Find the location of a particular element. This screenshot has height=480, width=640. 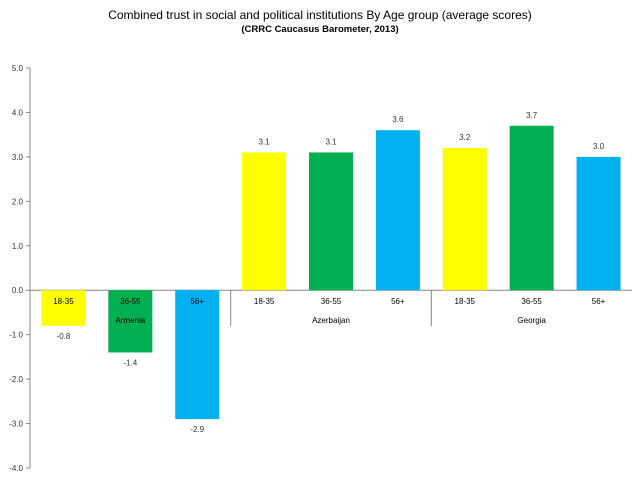

group-label: Georgia is located at coordinates (531, 320).